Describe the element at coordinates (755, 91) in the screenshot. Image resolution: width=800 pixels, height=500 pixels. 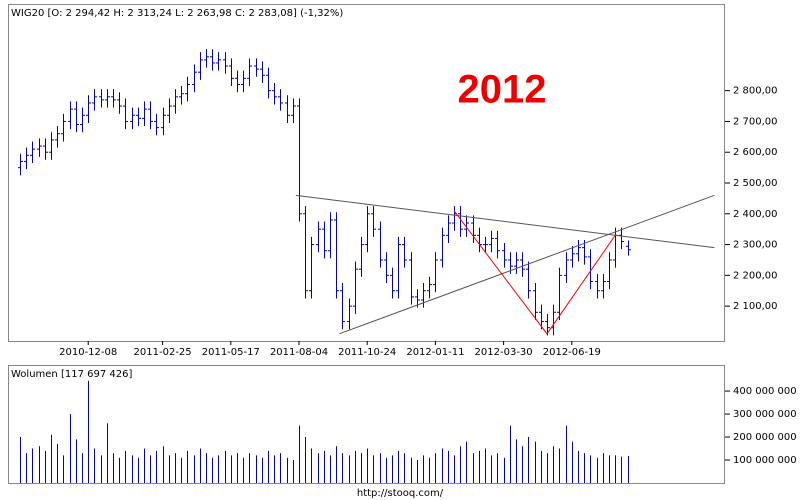
I see `y-tick-label: 2 800,00` at that location.